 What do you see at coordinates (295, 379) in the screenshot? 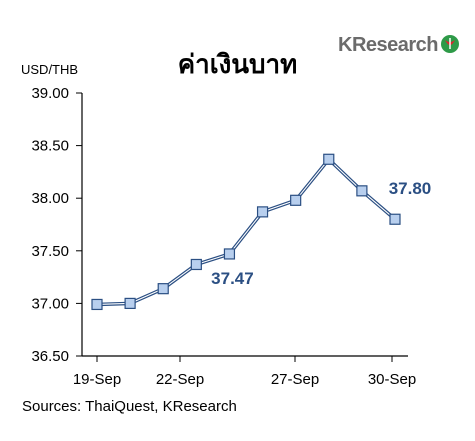
I see `x-tick-label: 27-Sep` at bounding box center [295, 379].